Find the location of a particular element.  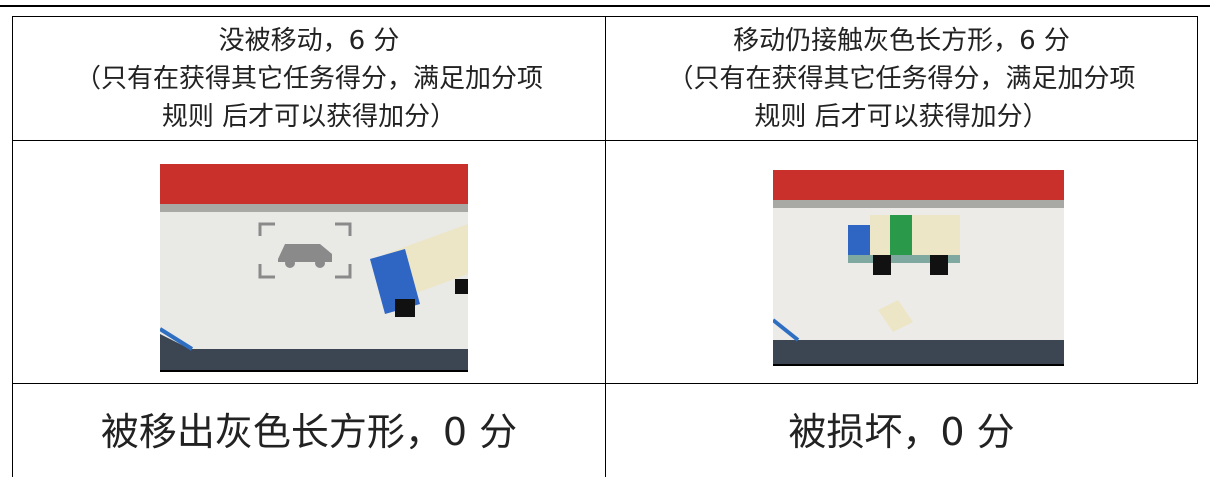

text-line: 移动仍接触灰色长方形，6 分 is located at coordinates (901, 41).